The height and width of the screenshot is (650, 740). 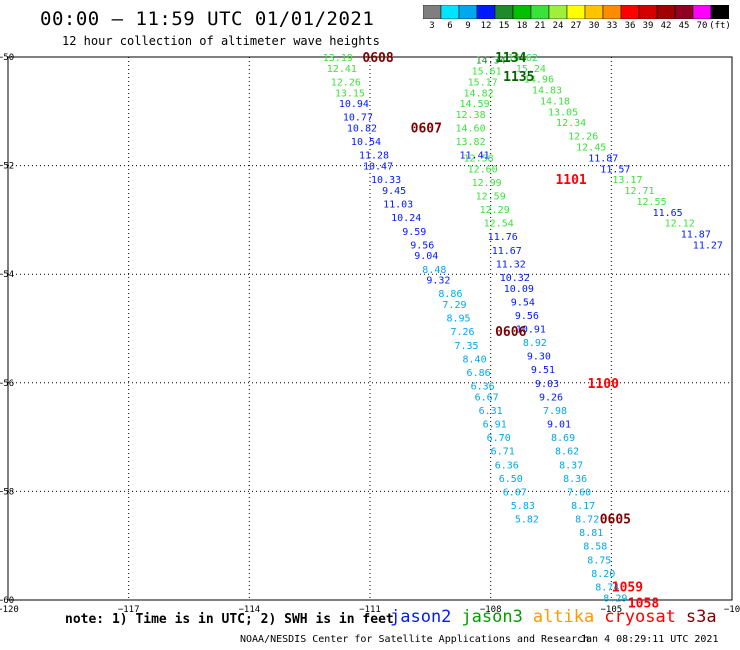 What do you see at coordinates (471, 129) in the screenshot?
I see `wave-height-value: 14.60` at bounding box center [471, 129].